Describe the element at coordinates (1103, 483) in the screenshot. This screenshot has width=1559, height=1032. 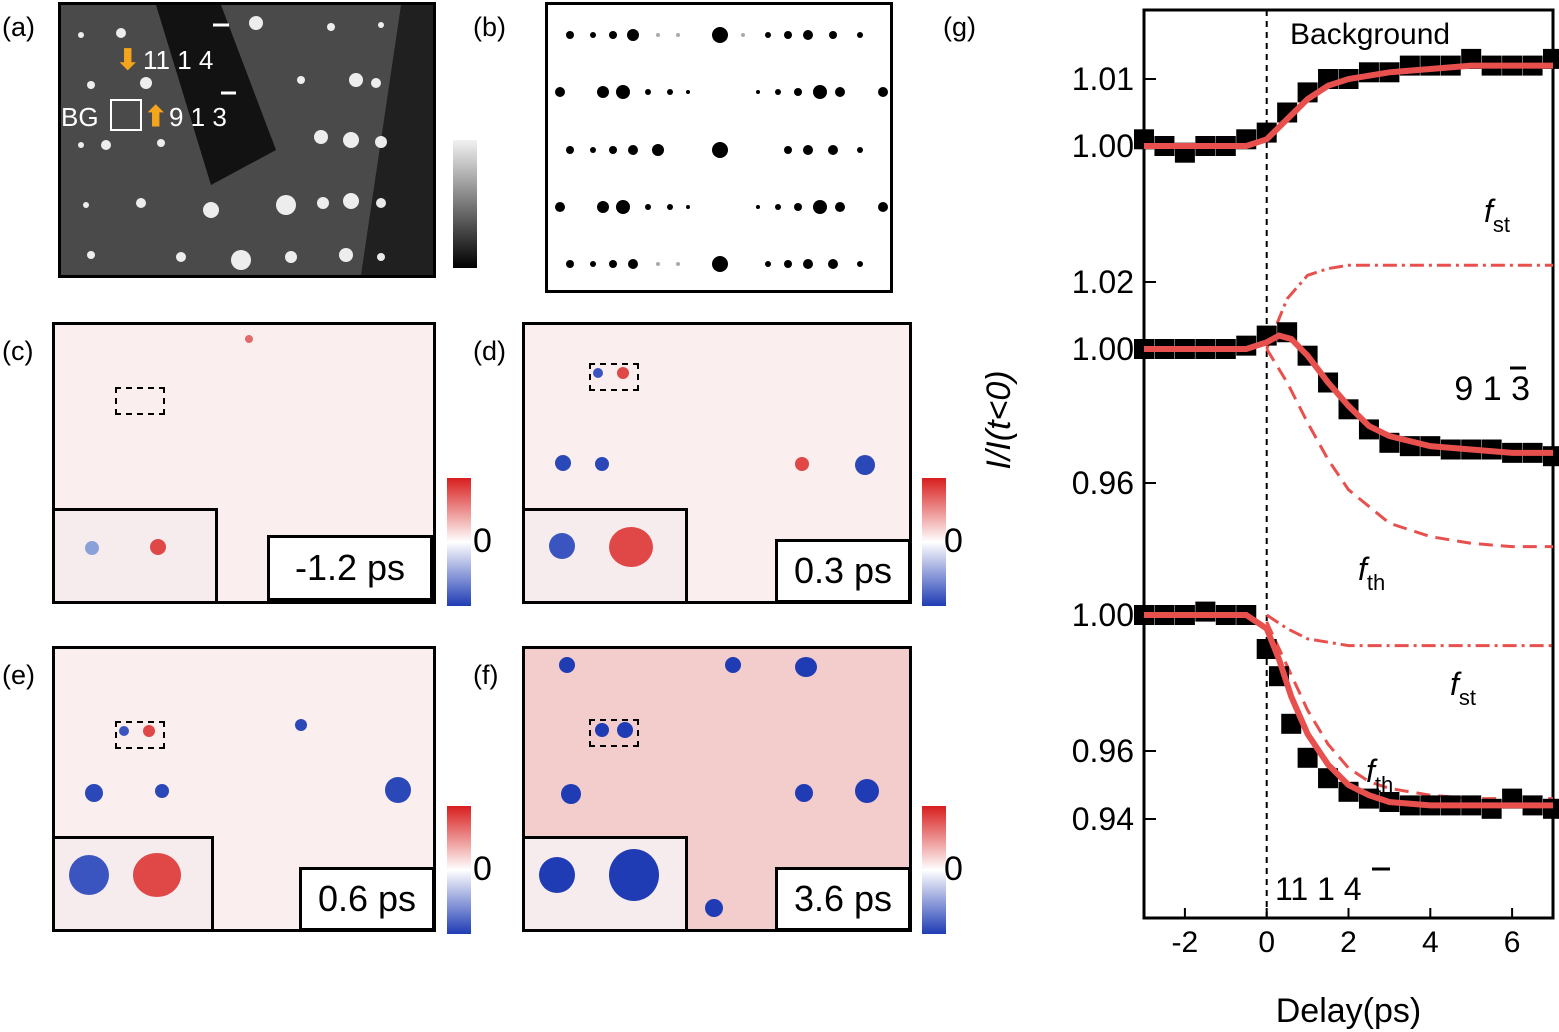
I see `y-tick-label: 0.96` at that location.